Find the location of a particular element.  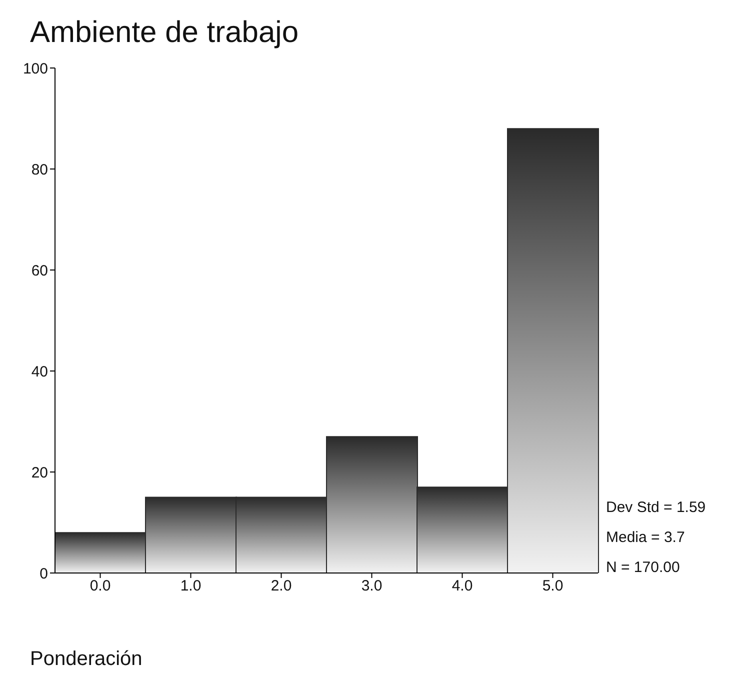

chart-title: Ambiente de trabajo is located at coordinates (164, 33).